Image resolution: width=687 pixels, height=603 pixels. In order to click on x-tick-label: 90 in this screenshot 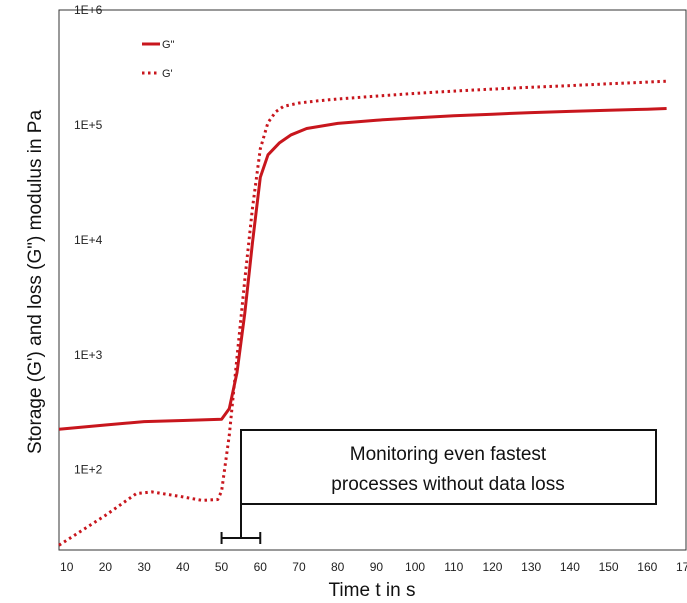, I will do `click(377, 567)`.